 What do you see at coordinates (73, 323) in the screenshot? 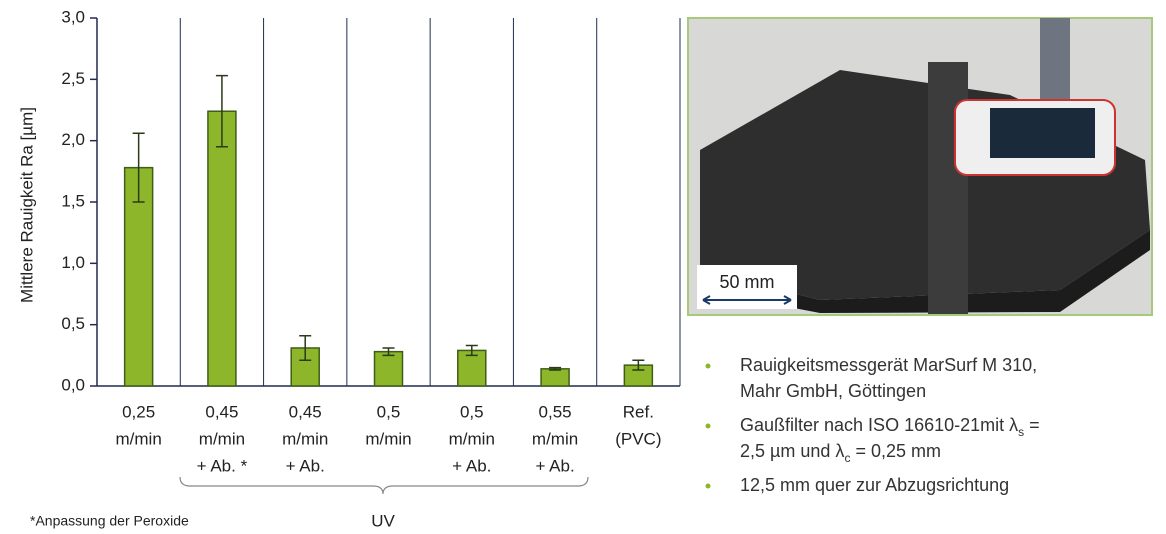
I see `y-tick-label: 0,5` at bounding box center [73, 323].